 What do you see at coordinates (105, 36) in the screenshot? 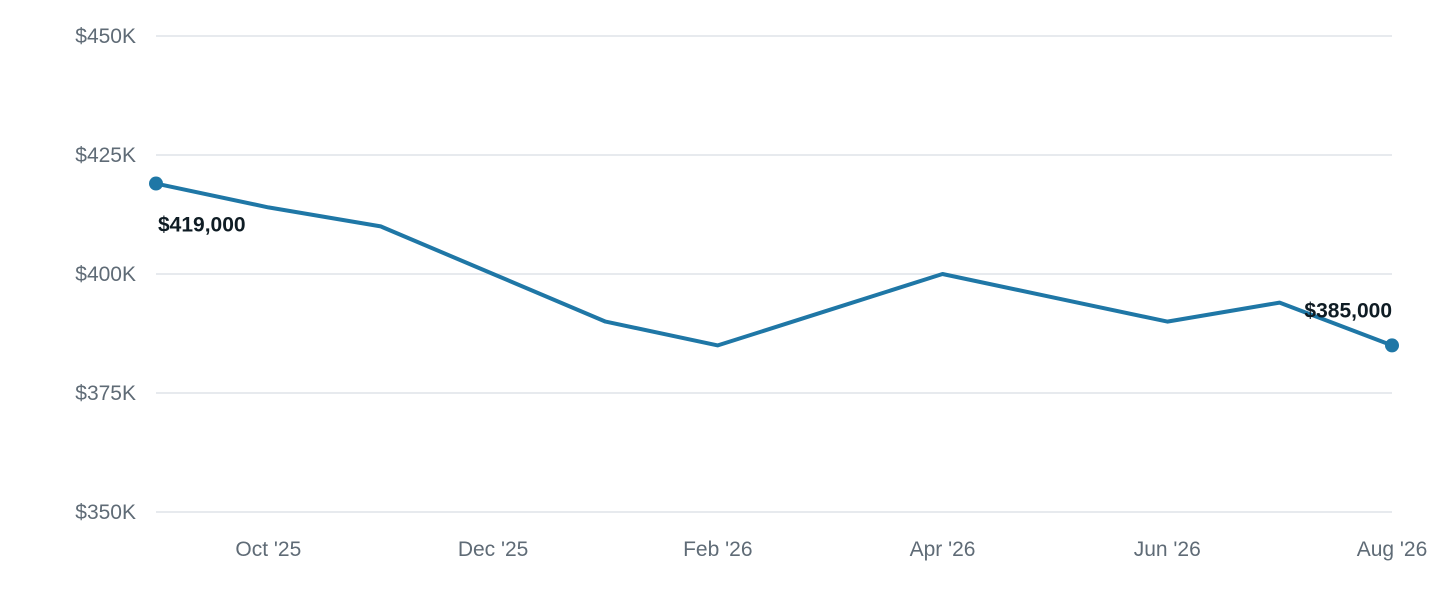
I see `y-tick-label: $450K` at bounding box center [105, 36].